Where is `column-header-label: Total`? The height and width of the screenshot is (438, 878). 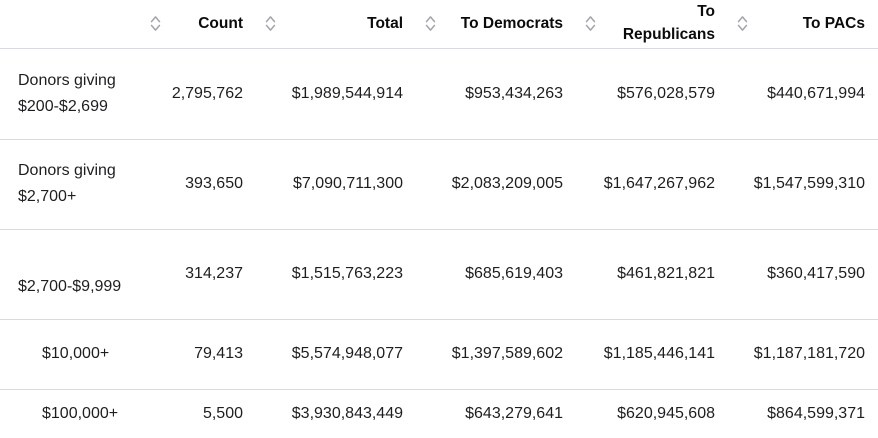 column-header-label: Total is located at coordinates (385, 23).